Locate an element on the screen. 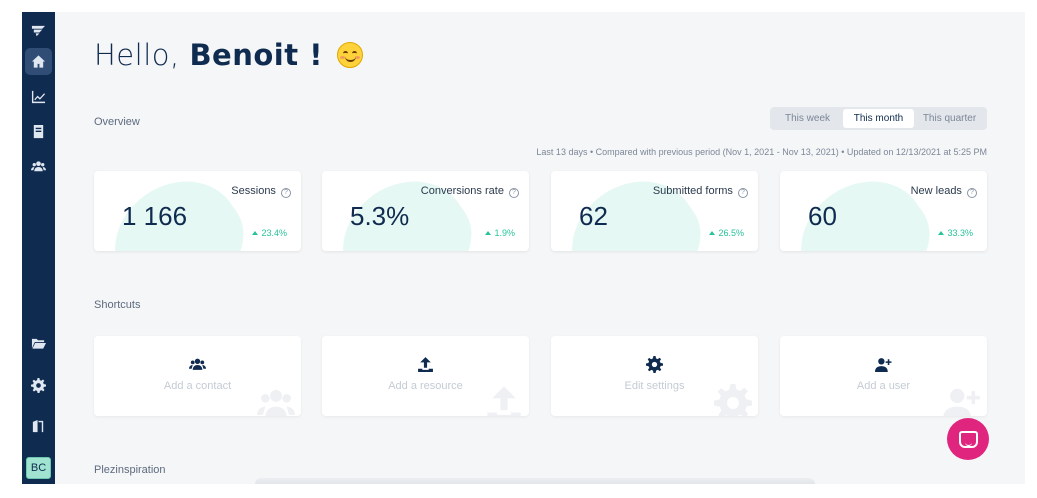 The height and width of the screenshot is (498, 1037). sidebar: BC is located at coordinates (38, 248).